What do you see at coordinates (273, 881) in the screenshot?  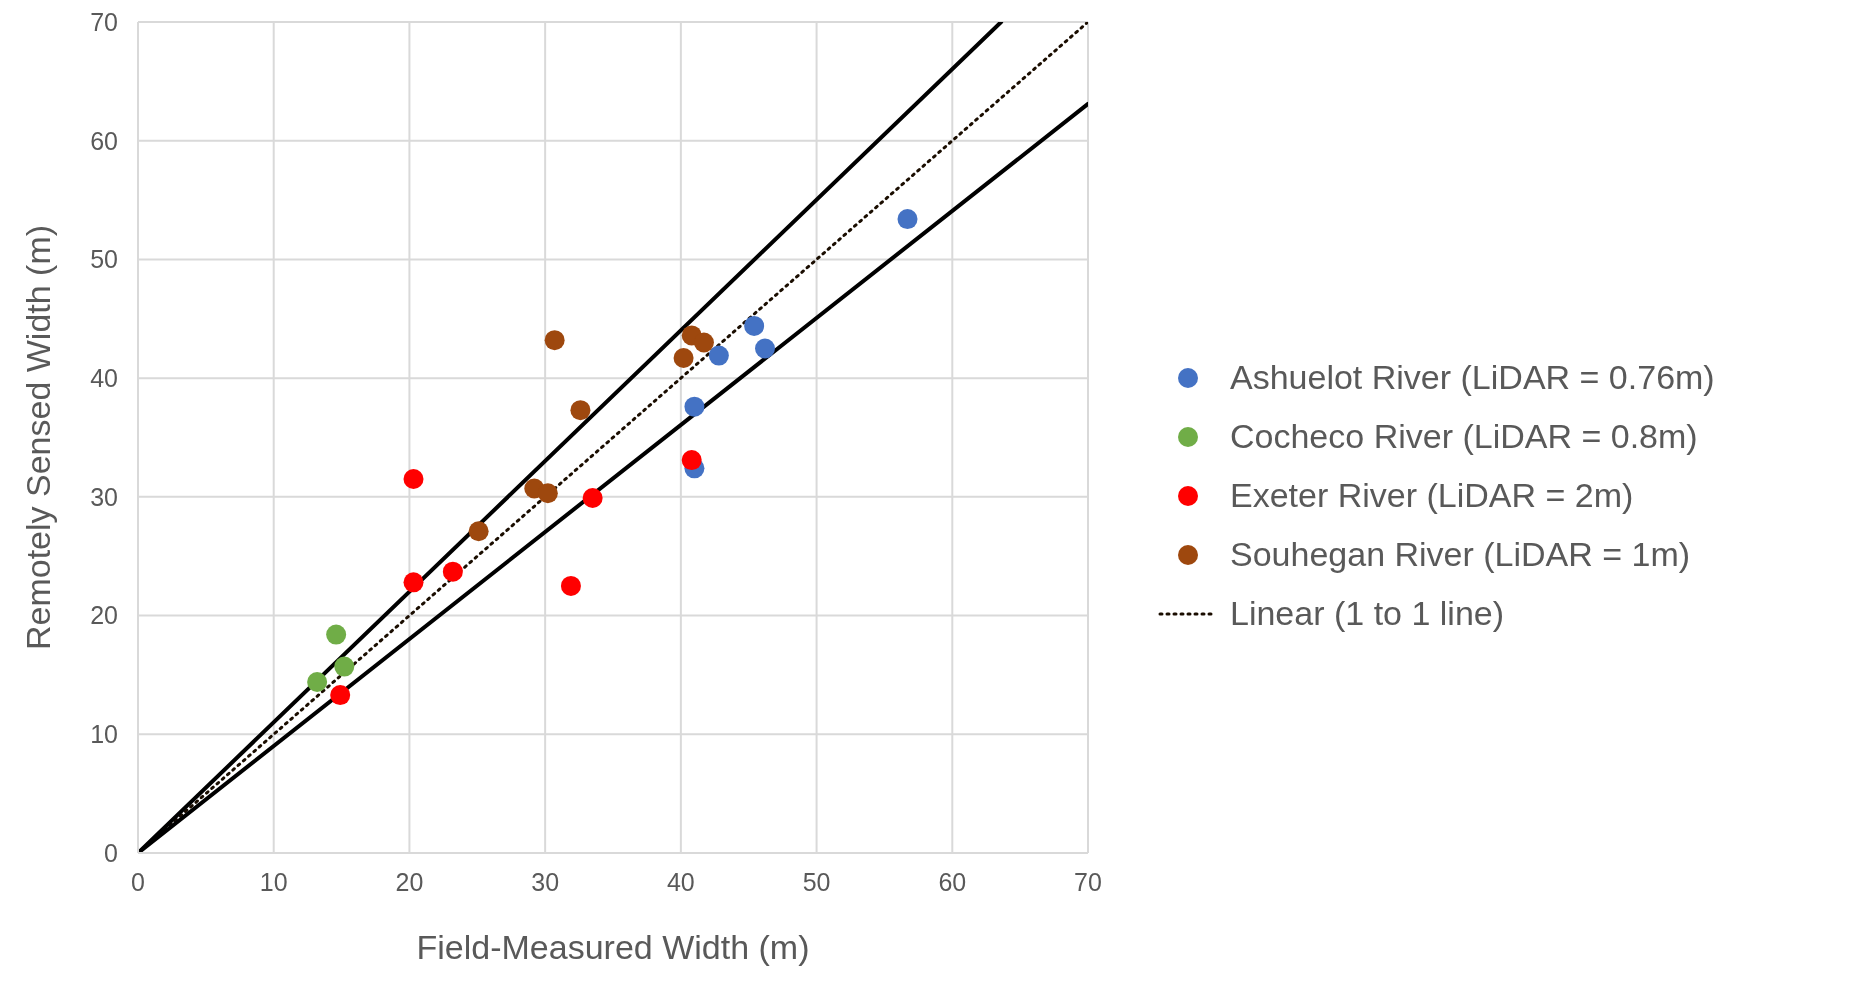 I see `x-tick-label: 10` at bounding box center [273, 881].